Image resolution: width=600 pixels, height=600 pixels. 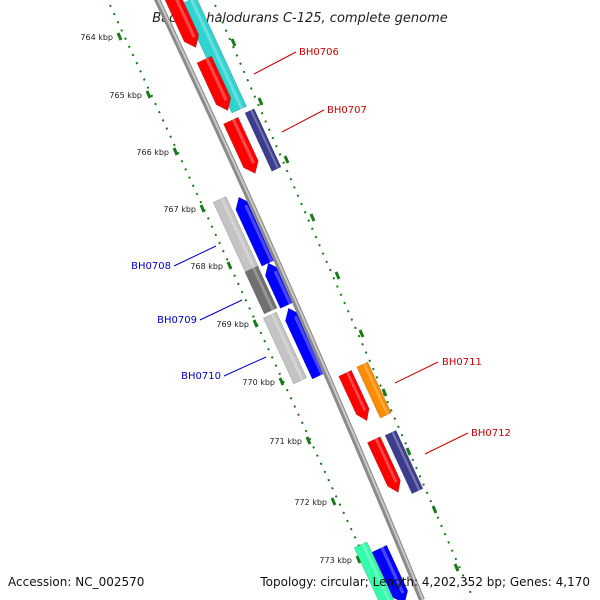 What do you see at coordinates (282, 287) in the screenshot?
I see `gene-bh0709-cds-shine` at bounding box center [282, 287].